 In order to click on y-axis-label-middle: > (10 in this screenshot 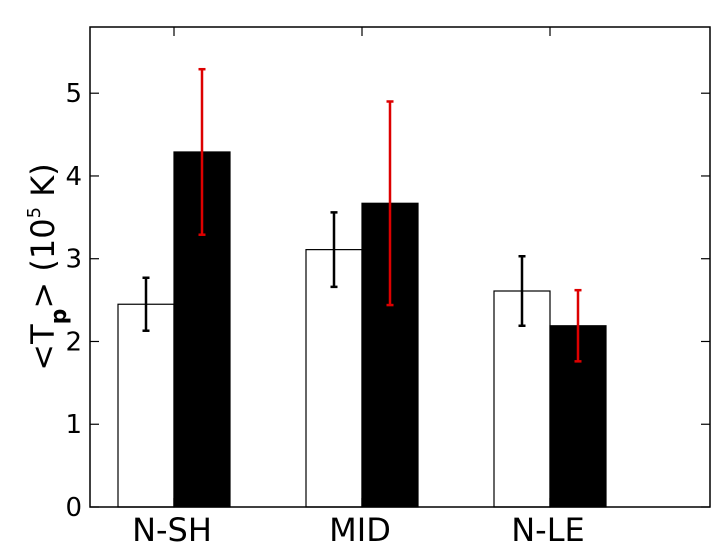, I will do `click(43, 263)`.